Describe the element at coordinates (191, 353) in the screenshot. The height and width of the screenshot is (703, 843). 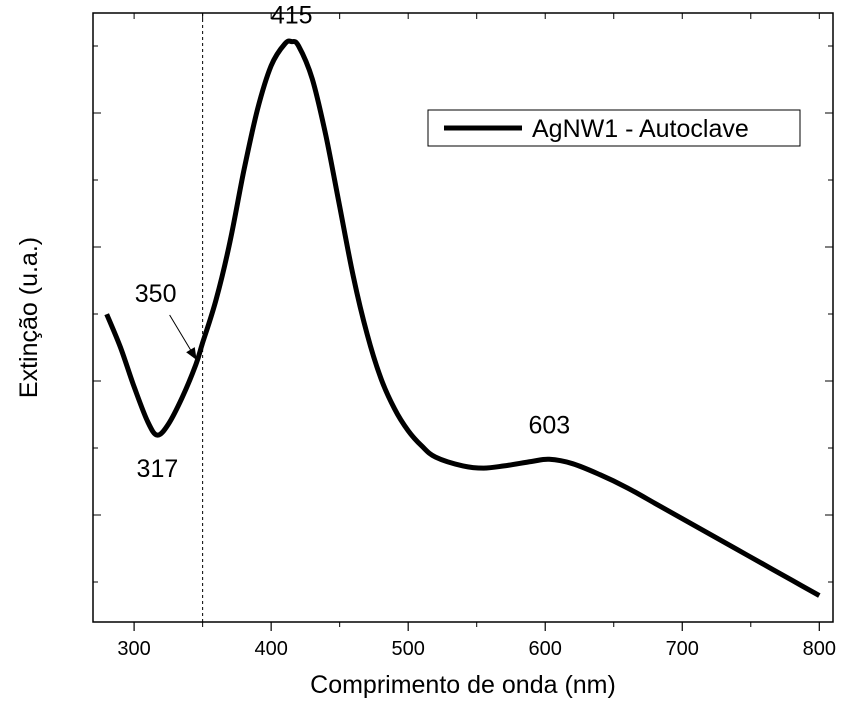
I see `annotation-arrow-head` at that location.